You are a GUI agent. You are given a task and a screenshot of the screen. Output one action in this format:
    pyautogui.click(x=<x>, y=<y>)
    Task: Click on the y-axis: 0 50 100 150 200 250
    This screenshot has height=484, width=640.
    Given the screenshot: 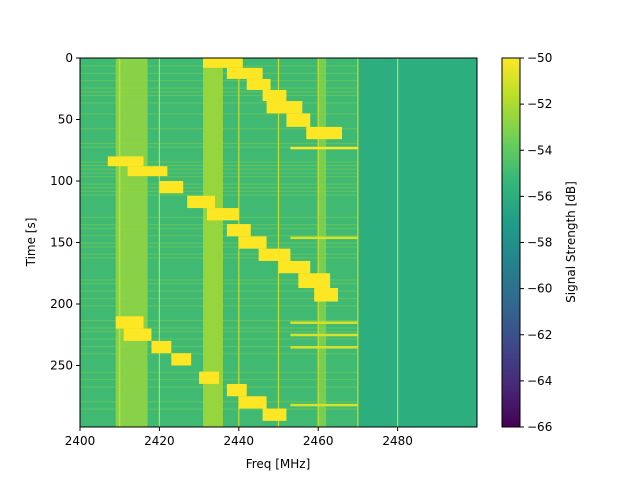 What is the action you would take?
    pyautogui.click(x=65, y=212)
    